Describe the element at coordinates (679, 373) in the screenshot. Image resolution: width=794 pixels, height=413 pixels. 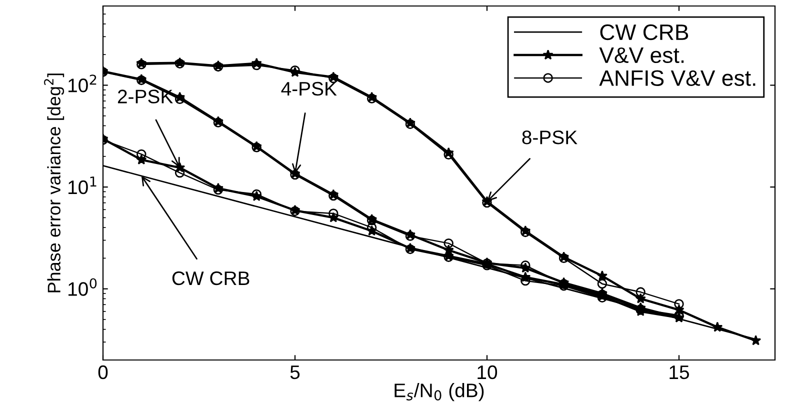
I see `x-tick-label: 15` at that location.